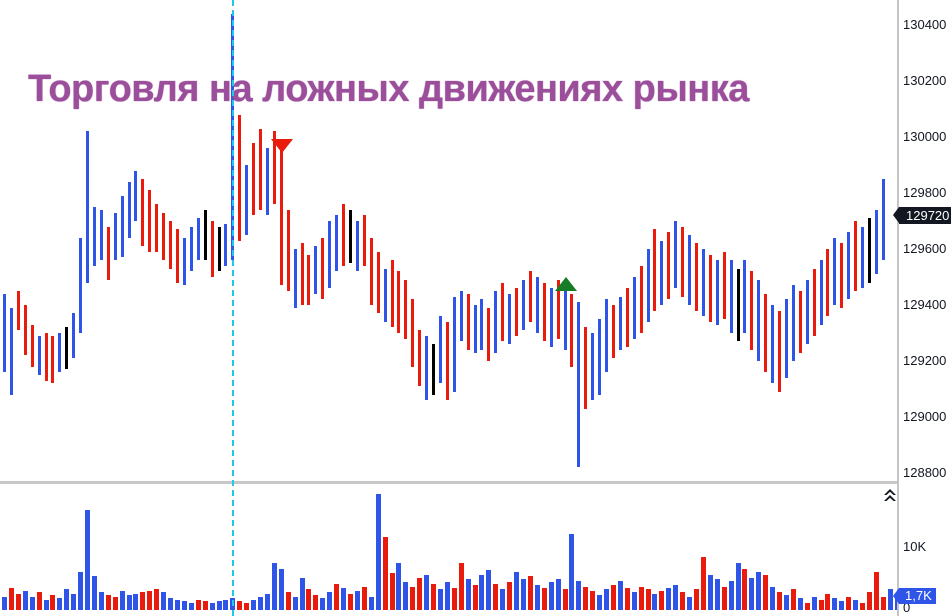  What do you see at coordinates (925, 248) in the screenshot?
I see `price-tick-label: 129600` at bounding box center [925, 248].